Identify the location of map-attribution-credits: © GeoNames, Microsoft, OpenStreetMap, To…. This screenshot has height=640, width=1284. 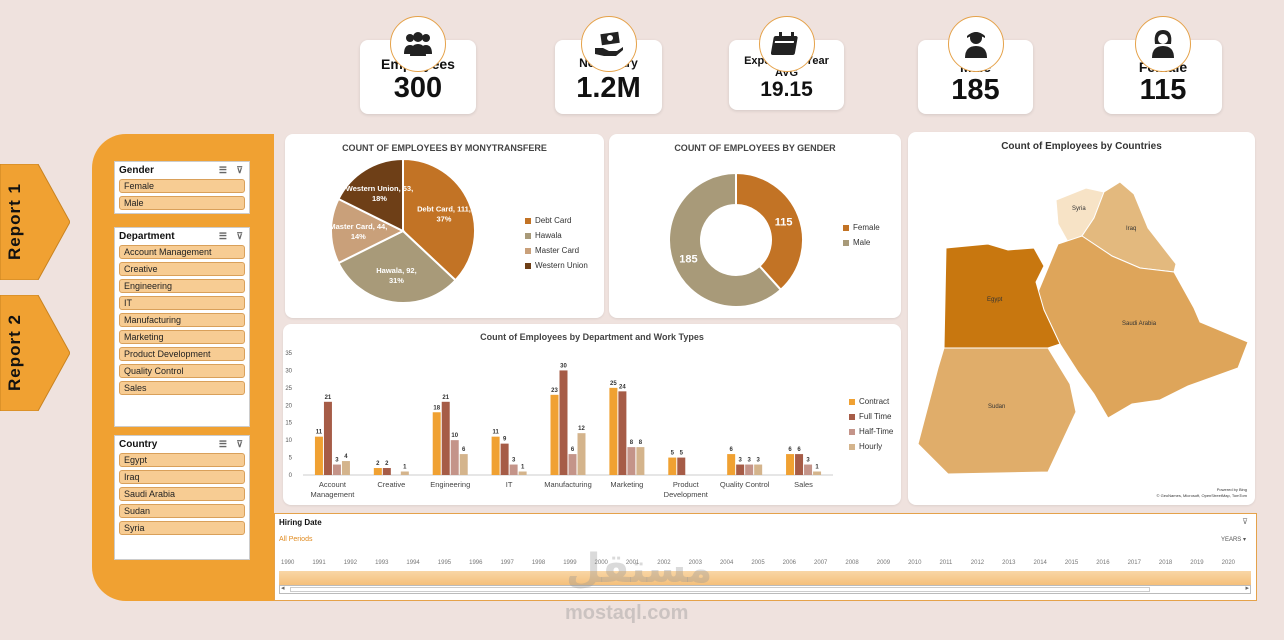
(1201, 495).